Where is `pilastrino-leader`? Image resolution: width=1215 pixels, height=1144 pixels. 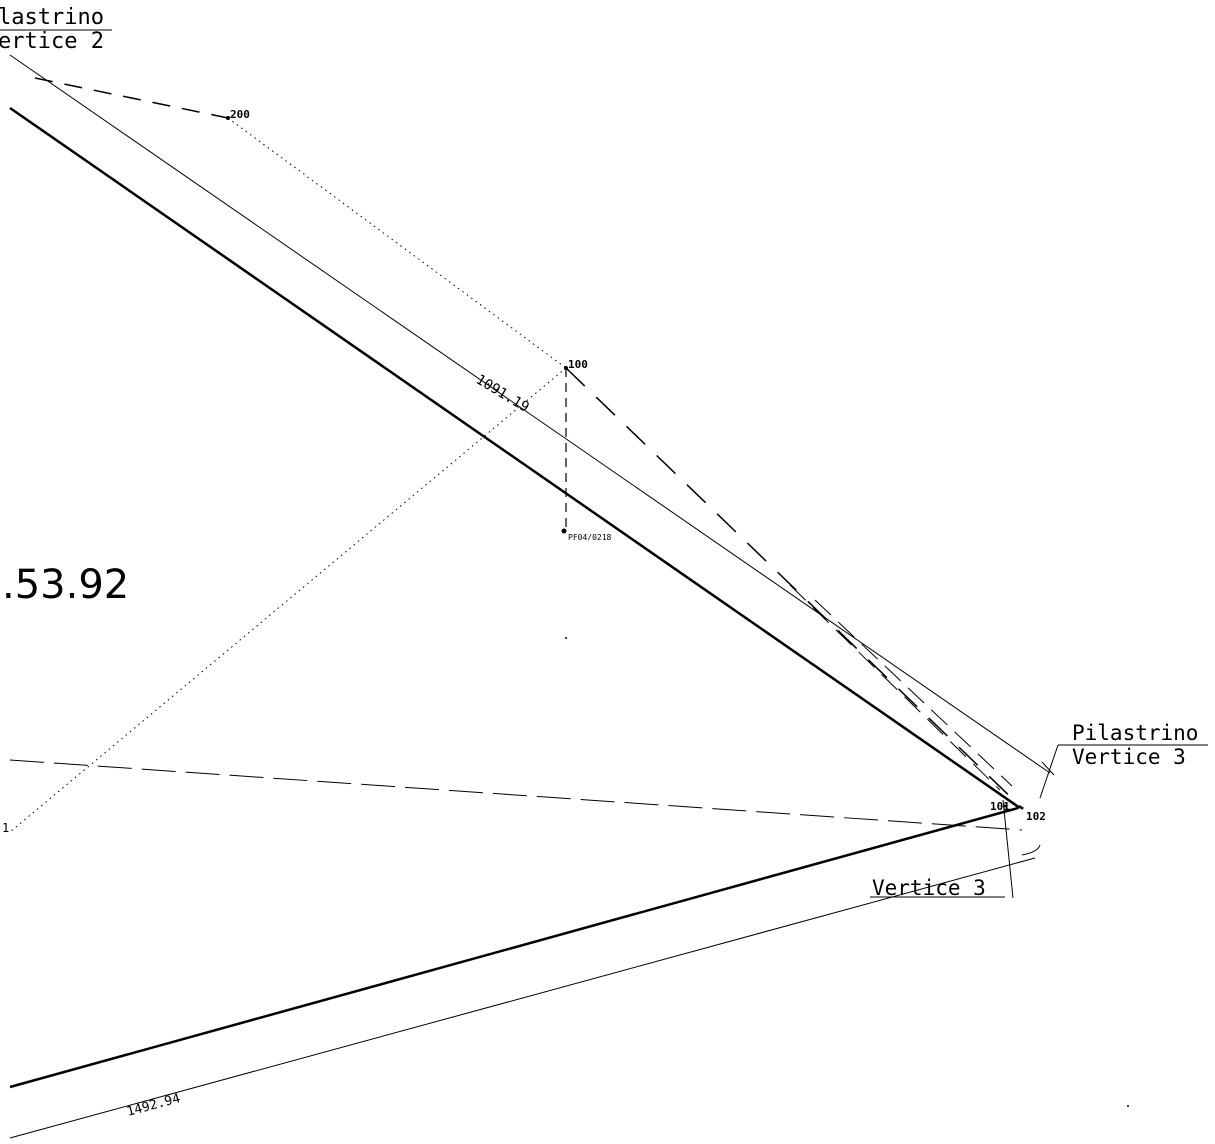
pilastrino-leader is located at coordinates (1049, 771).